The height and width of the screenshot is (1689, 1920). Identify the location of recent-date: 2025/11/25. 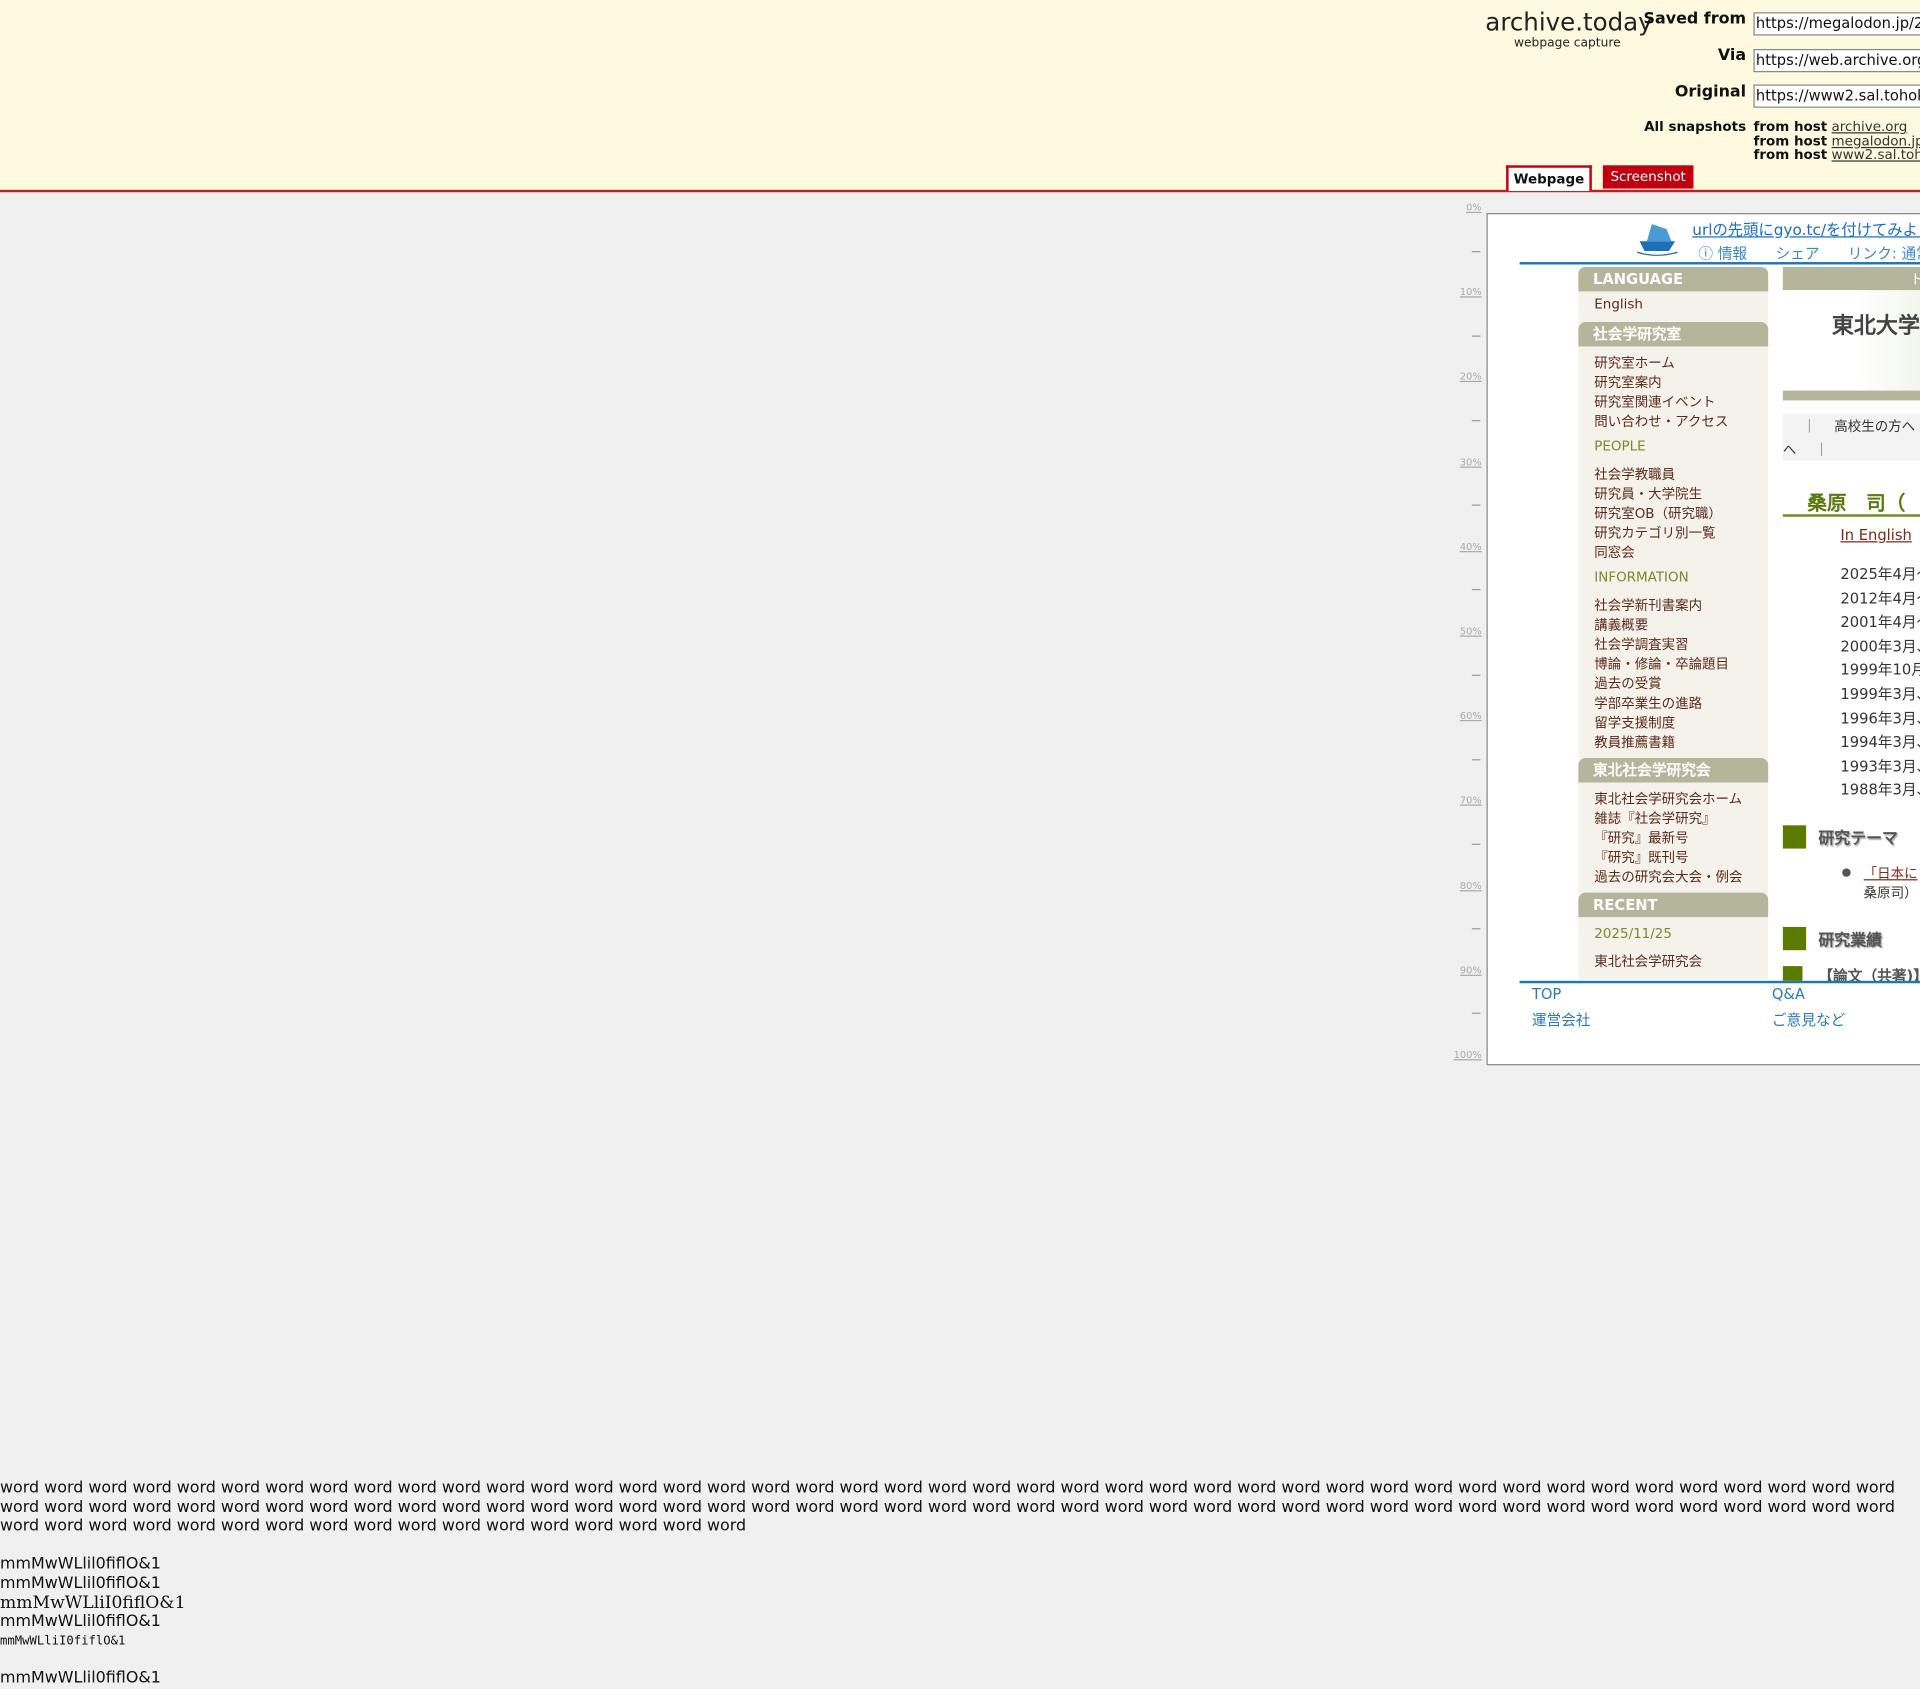
(1633, 933).